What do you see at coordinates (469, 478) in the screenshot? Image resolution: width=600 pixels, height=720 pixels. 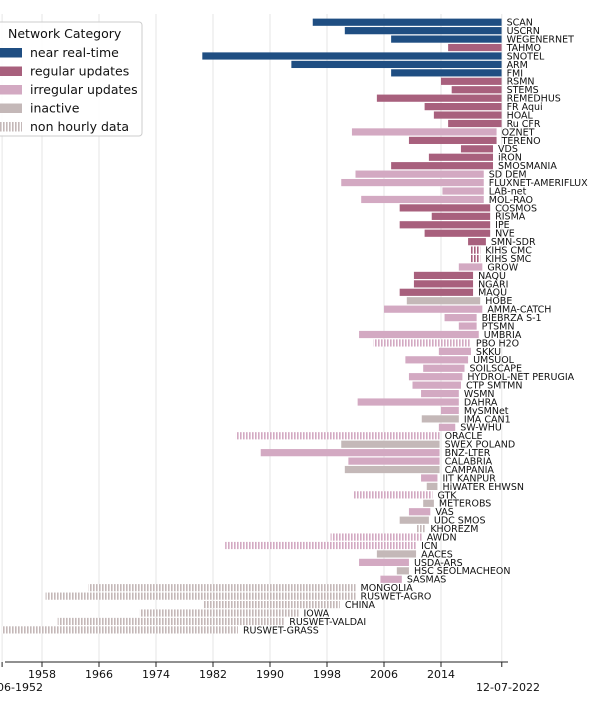 I see `network-label: IIT KANPUR` at bounding box center [469, 478].